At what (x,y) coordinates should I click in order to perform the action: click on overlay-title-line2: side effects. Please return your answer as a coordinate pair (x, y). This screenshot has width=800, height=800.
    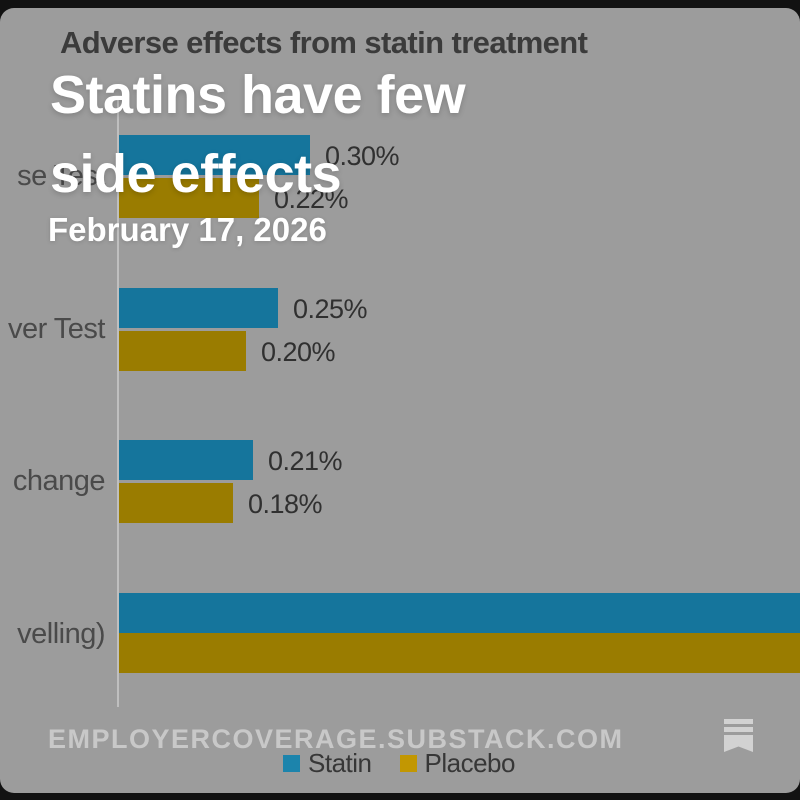
    Looking at the image, I should click on (196, 174).